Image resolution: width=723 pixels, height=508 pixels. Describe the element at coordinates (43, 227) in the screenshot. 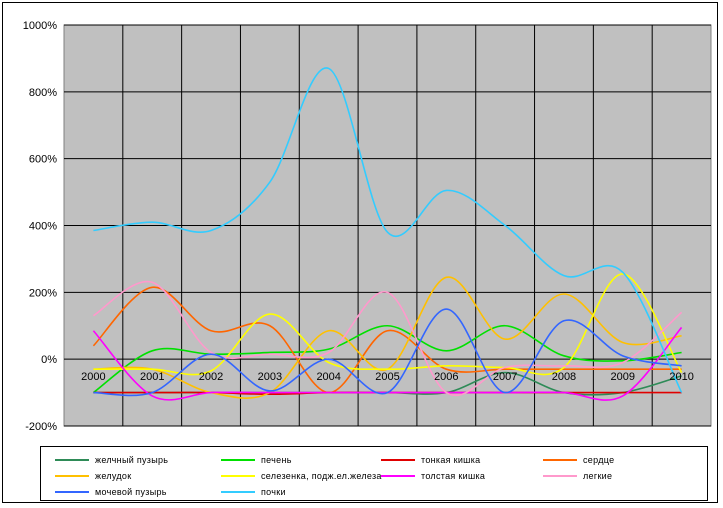

I see `y-tick-label: 400%` at that location.